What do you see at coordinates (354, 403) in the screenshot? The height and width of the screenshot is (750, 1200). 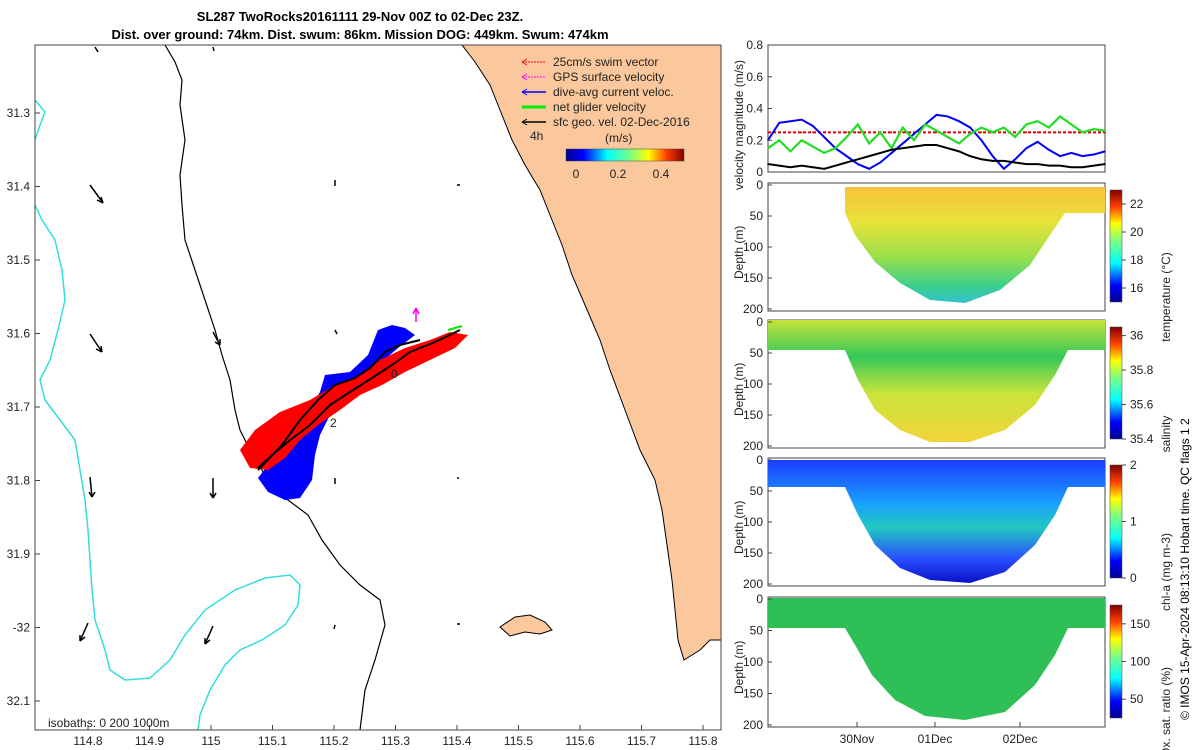 I see `glider-track` at bounding box center [354, 403].